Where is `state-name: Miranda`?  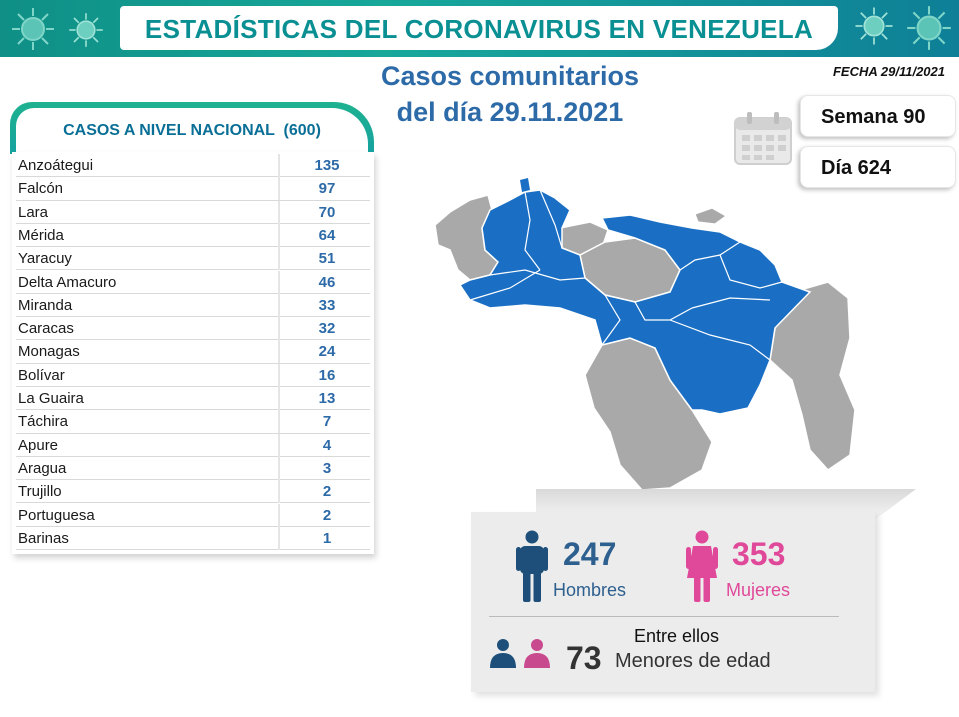
state-name: Miranda is located at coordinates (45, 305).